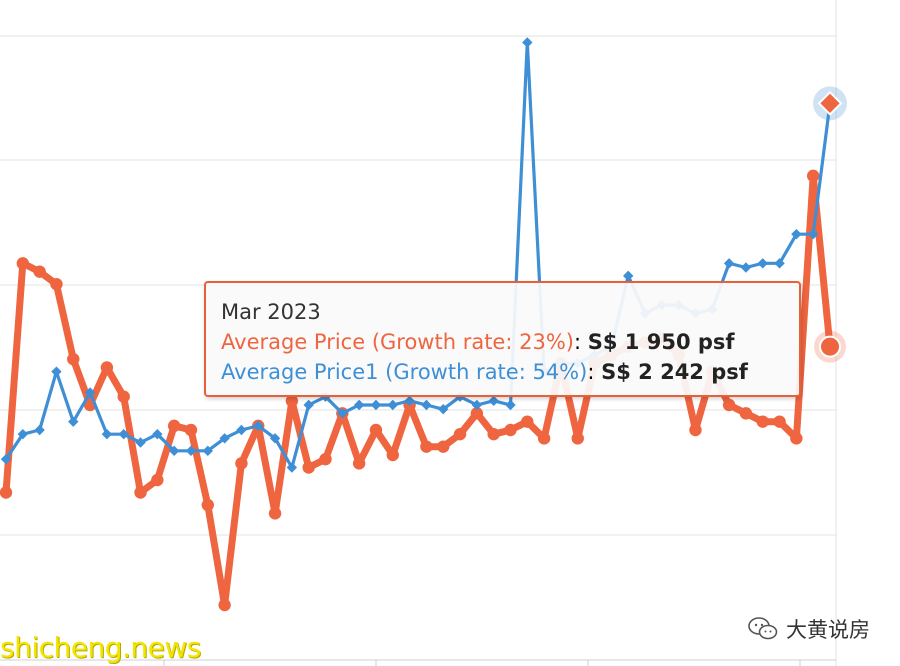  What do you see at coordinates (100, 647) in the screenshot?
I see `watermark-text: shicheng.news` at bounding box center [100, 647].